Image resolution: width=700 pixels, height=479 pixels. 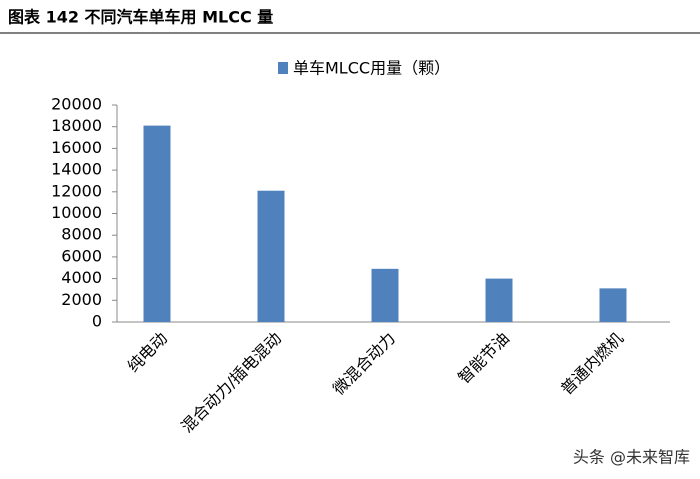 I want to click on y-tick-label: 8000, so click(x=81, y=234).